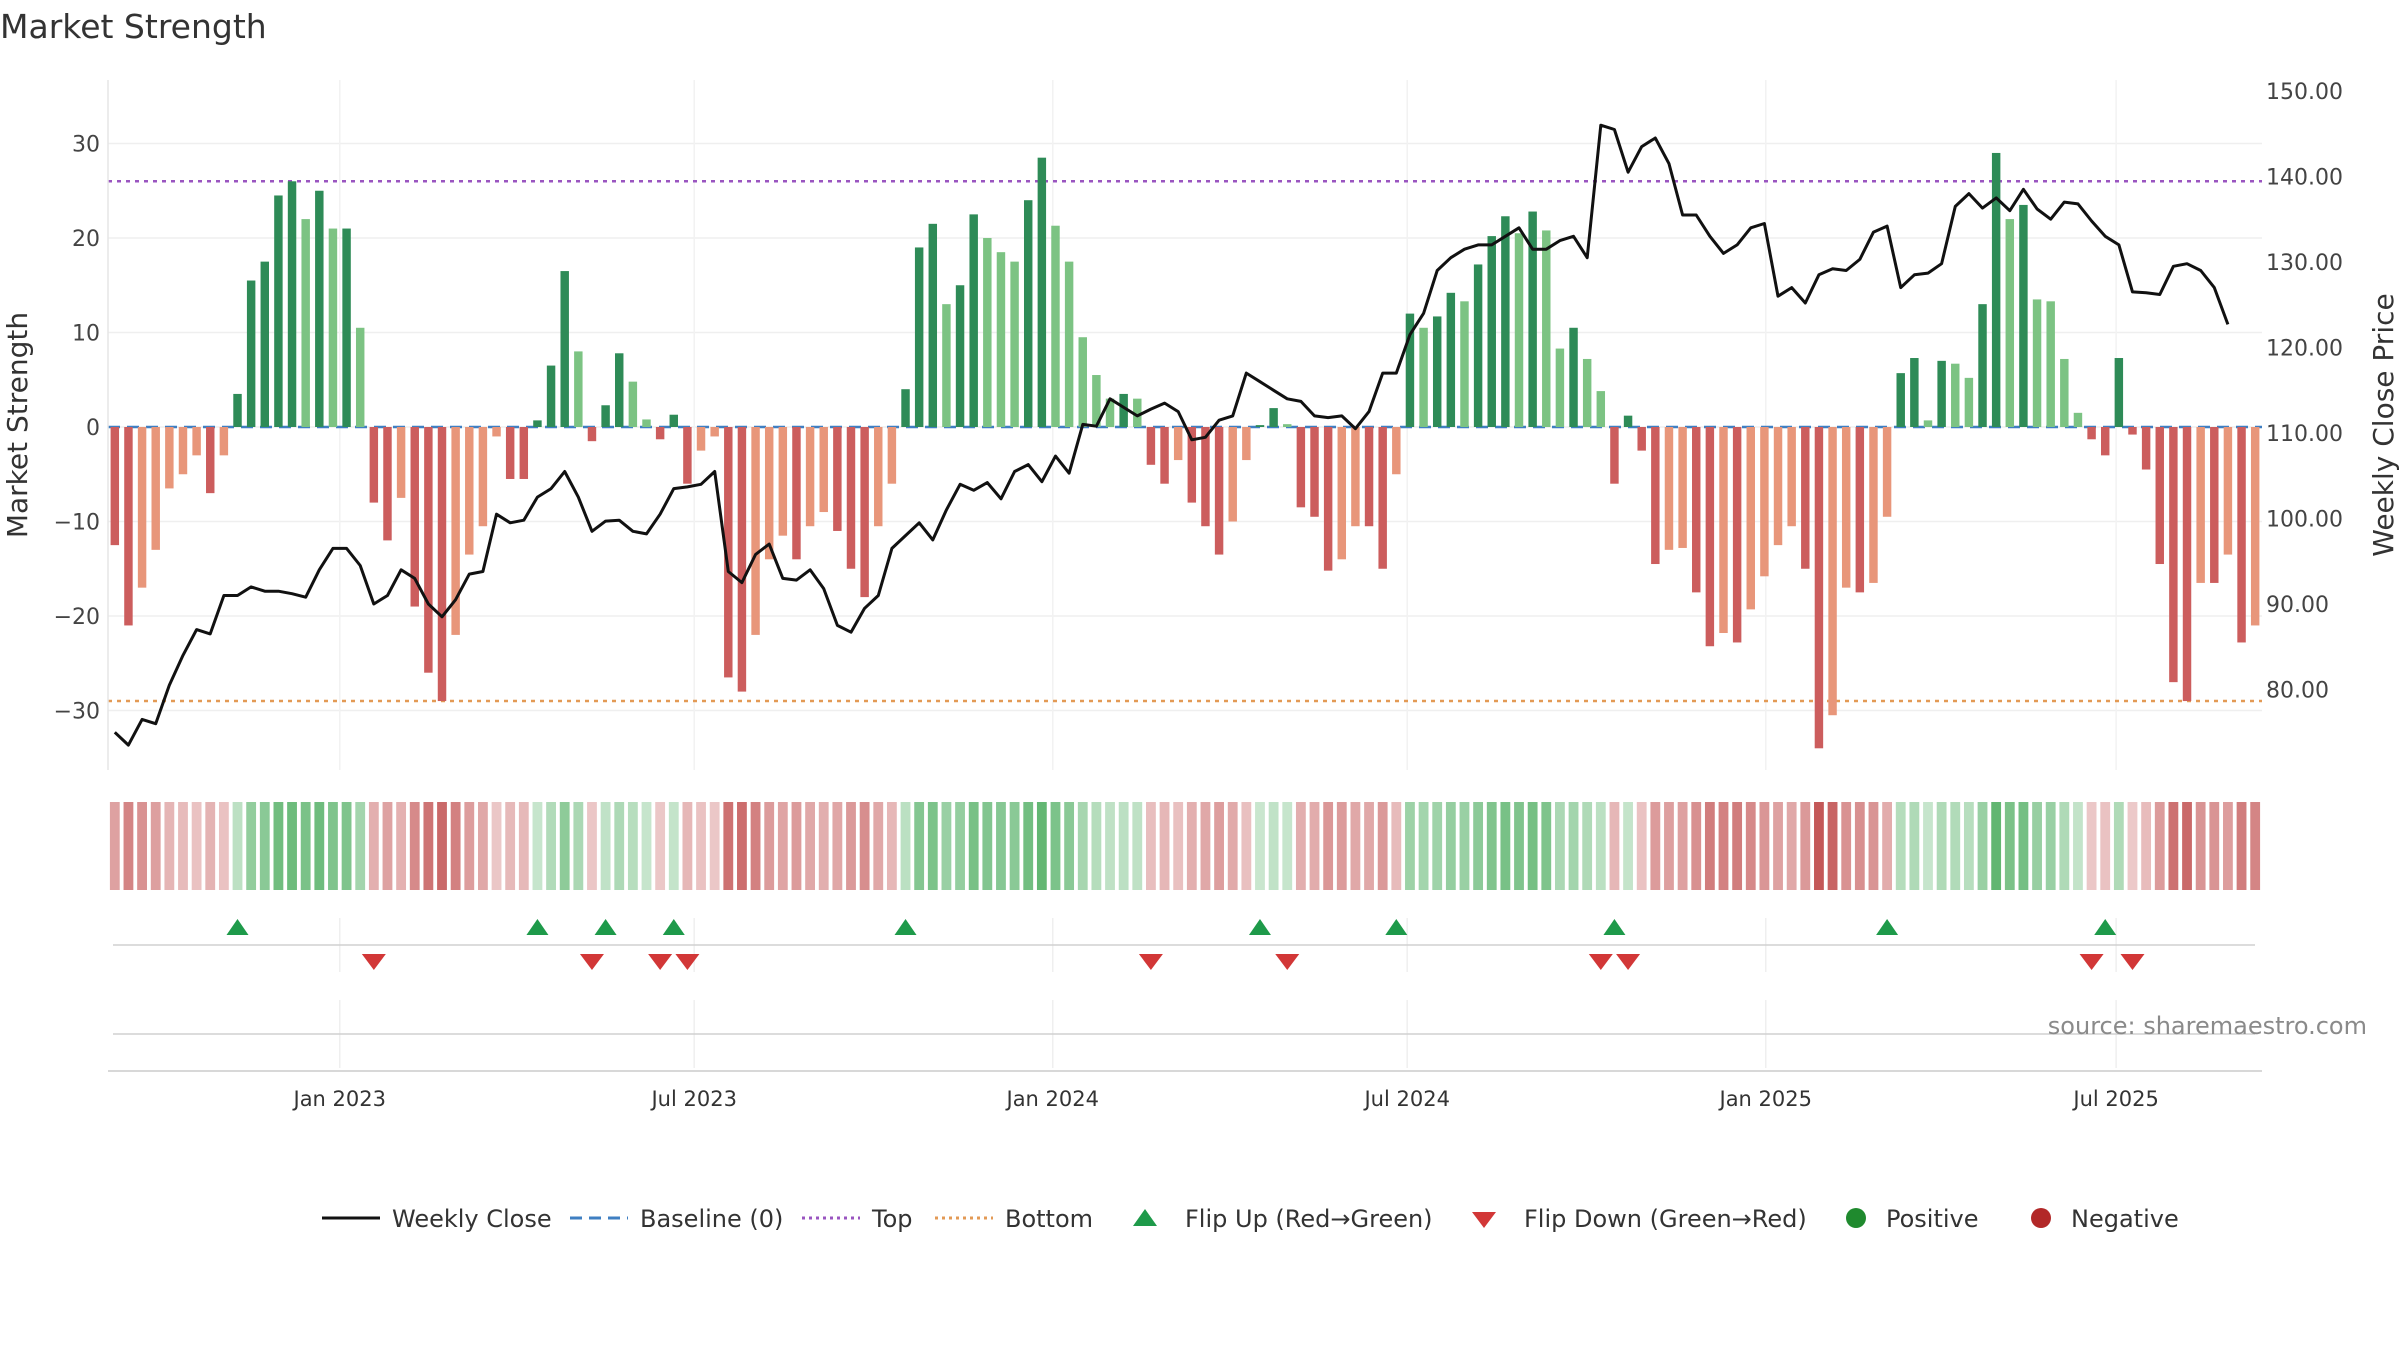 This screenshot has width=2400, height=1350. Describe the element at coordinates (77, 523) in the screenshot. I see `y-tick-label: −10` at that location.